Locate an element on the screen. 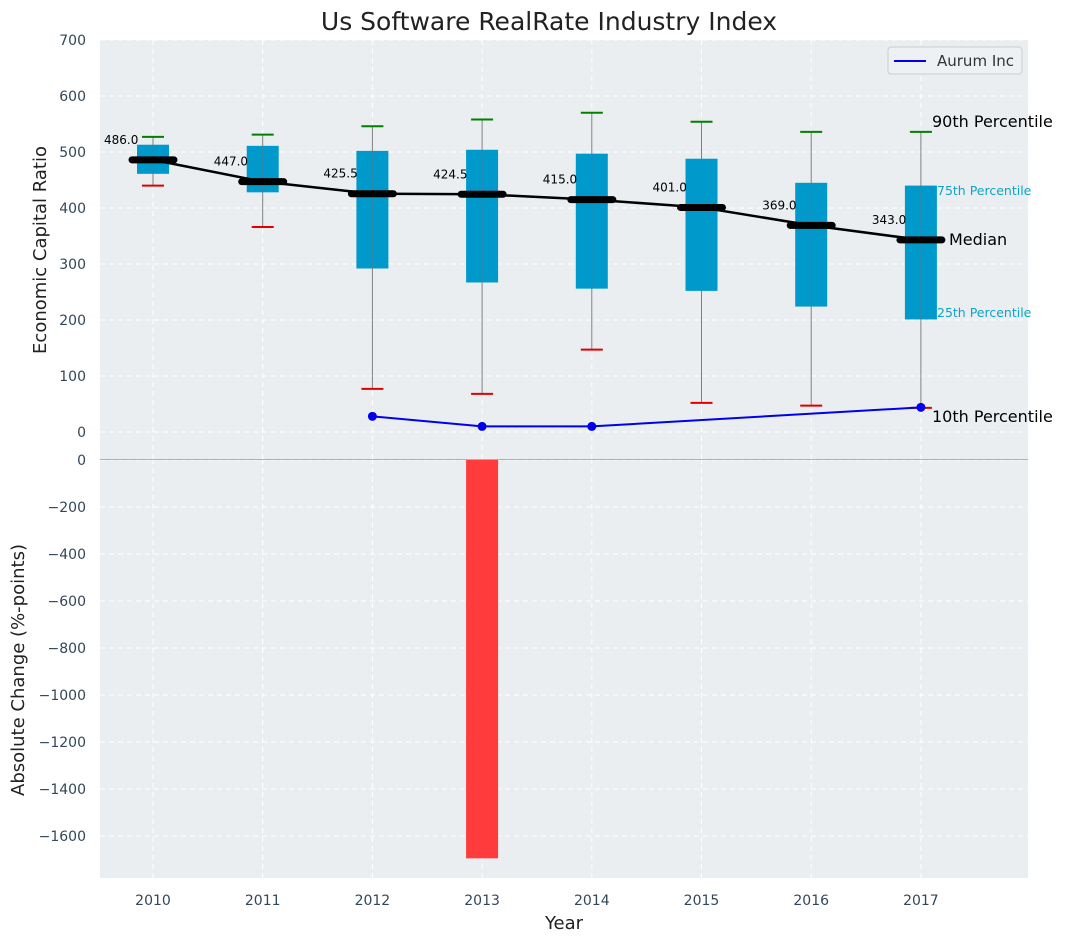  top-y-tick-label: 700 is located at coordinates (72, 41).